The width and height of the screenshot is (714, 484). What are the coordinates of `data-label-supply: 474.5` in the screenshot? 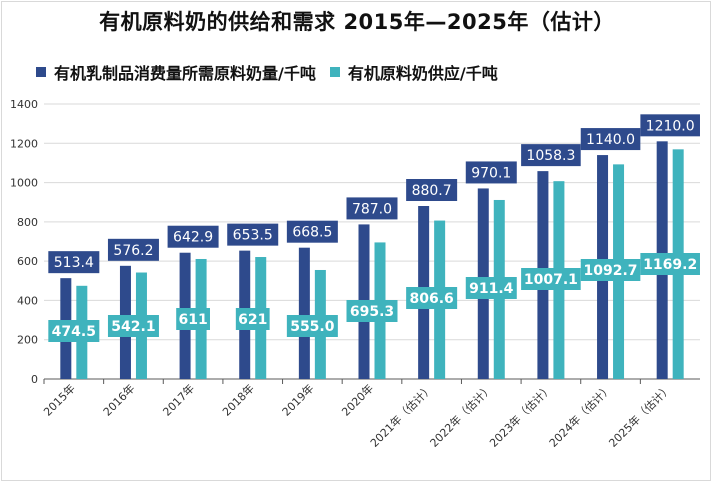 It's located at (74, 332).